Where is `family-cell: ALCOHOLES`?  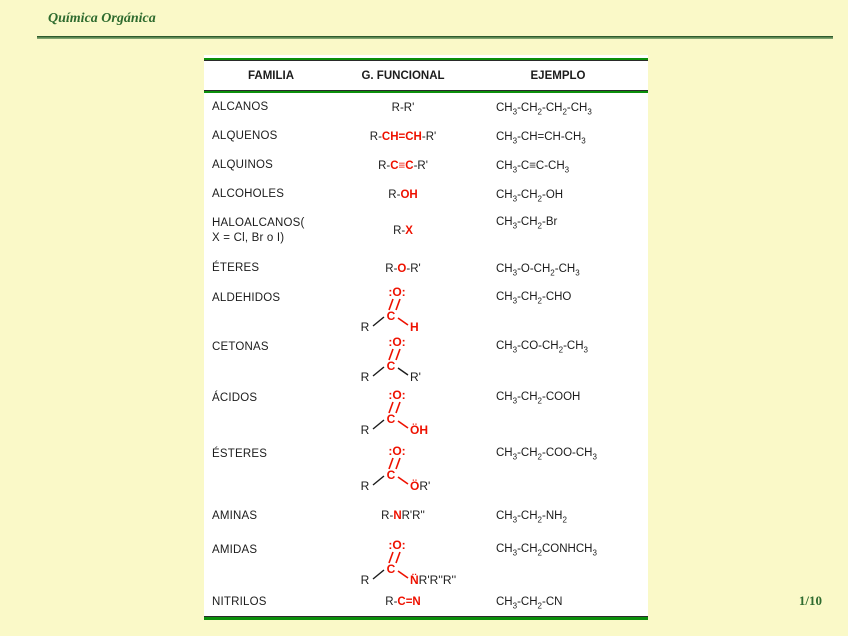 family-cell: ALCOHOLES is located at coordinates (271, 194).